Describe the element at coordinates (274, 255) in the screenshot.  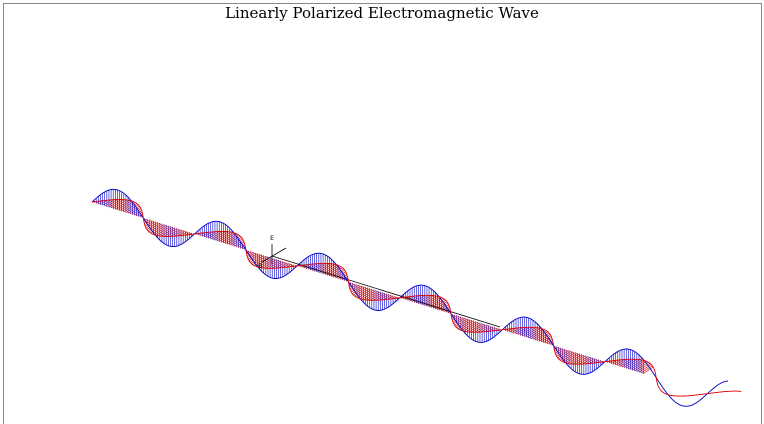
I see `axis-b` at that location.